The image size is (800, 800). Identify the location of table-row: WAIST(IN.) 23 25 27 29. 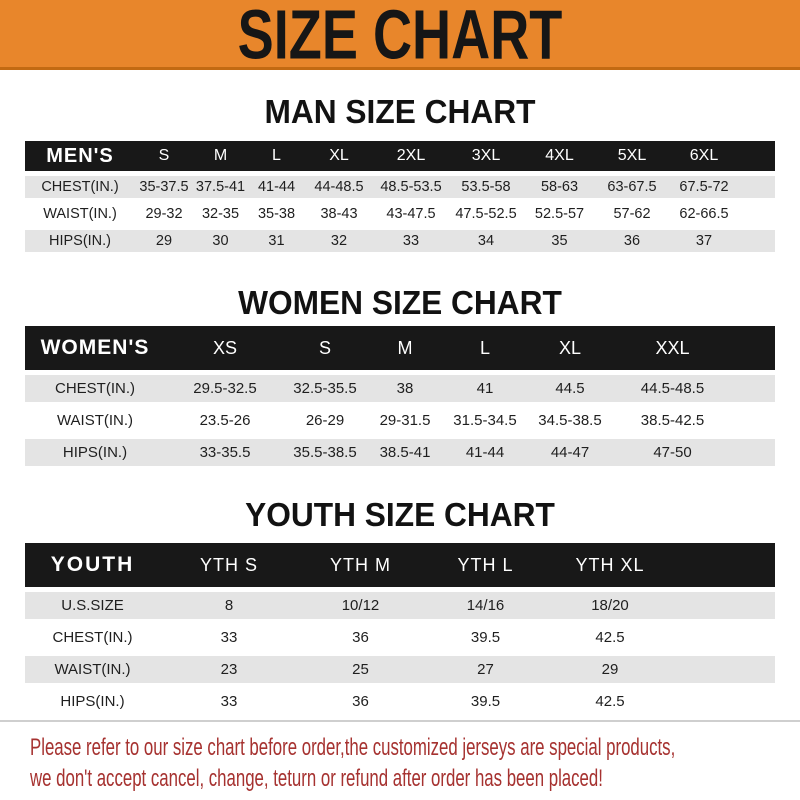
(400, 669).